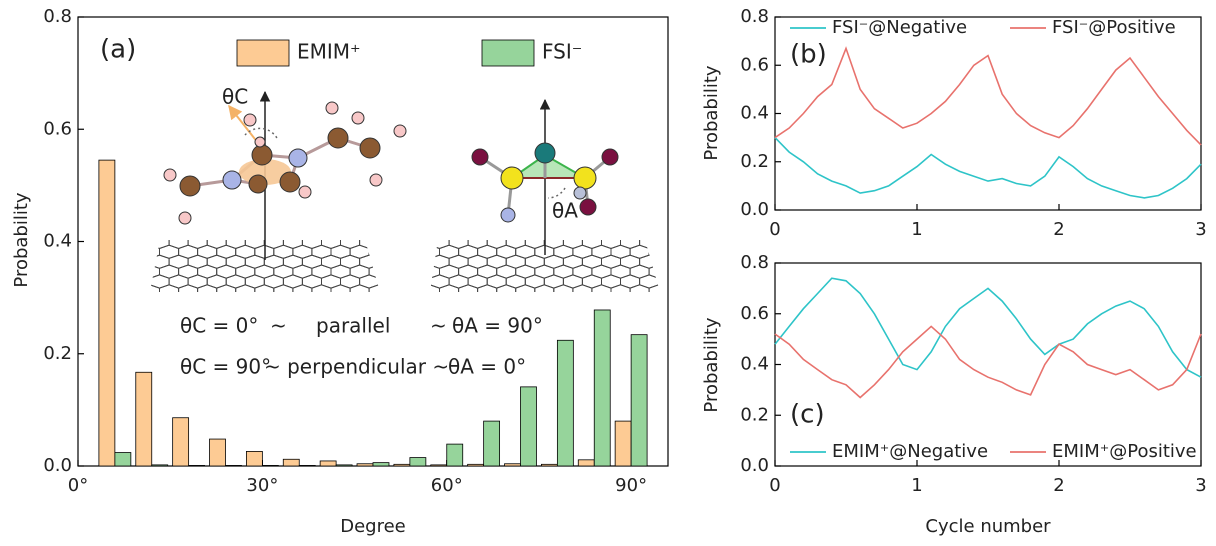 The image size is (1216, 546). Describe the element at coordinates (545, 176) in the screenshot. I see `fsi-molecule` at that location.